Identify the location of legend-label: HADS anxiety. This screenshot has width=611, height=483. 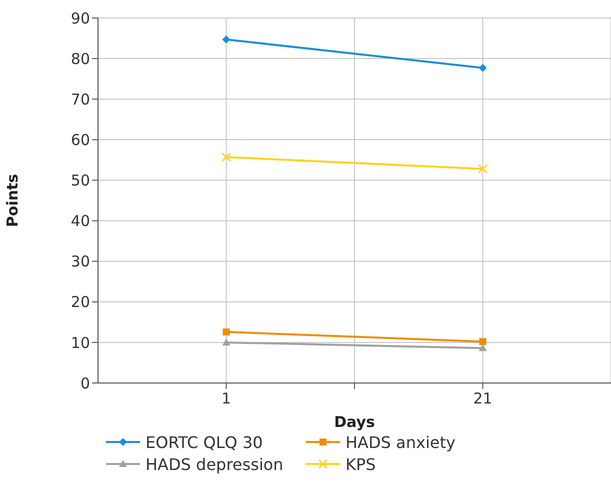
(401, 442).